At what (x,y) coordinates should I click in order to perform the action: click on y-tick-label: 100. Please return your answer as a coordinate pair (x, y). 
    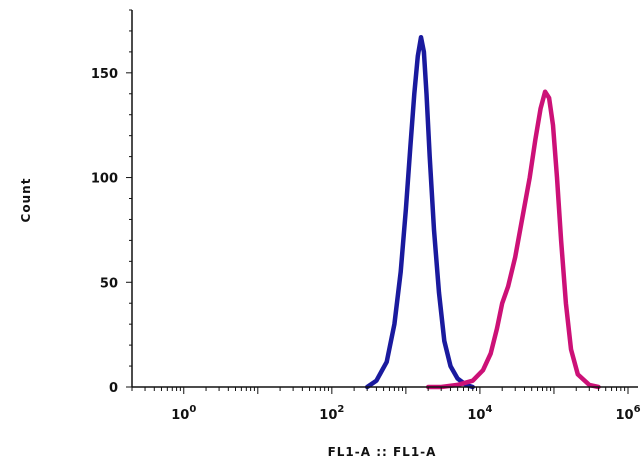
    Looking at the image, I should click on (104, 179).